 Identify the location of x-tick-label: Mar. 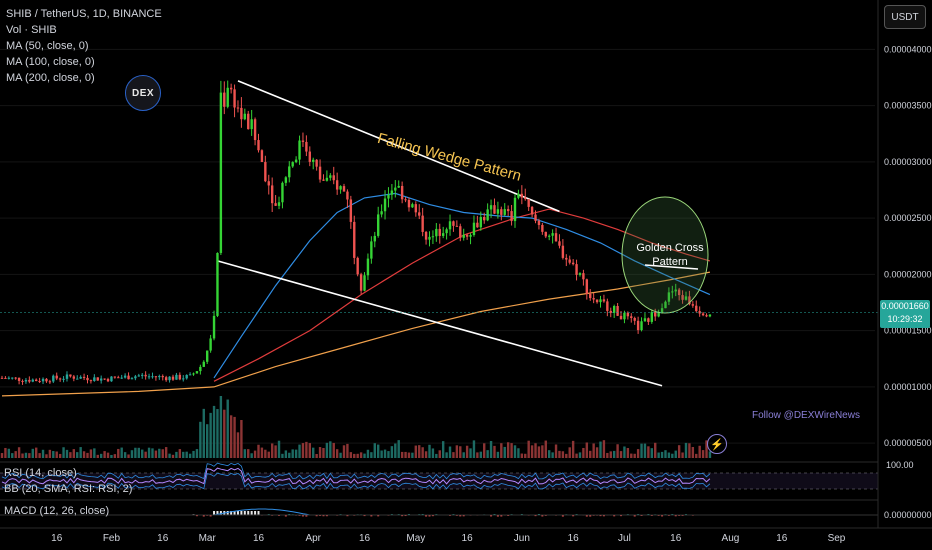
(208, 538).